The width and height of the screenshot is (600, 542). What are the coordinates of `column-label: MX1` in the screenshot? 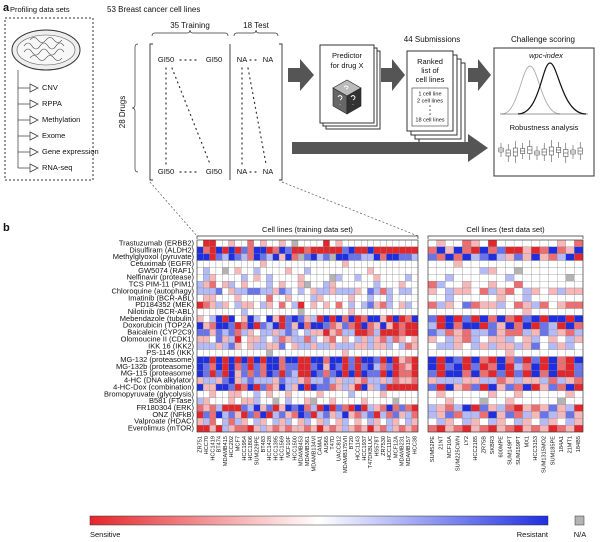 It's located at (528, 442).